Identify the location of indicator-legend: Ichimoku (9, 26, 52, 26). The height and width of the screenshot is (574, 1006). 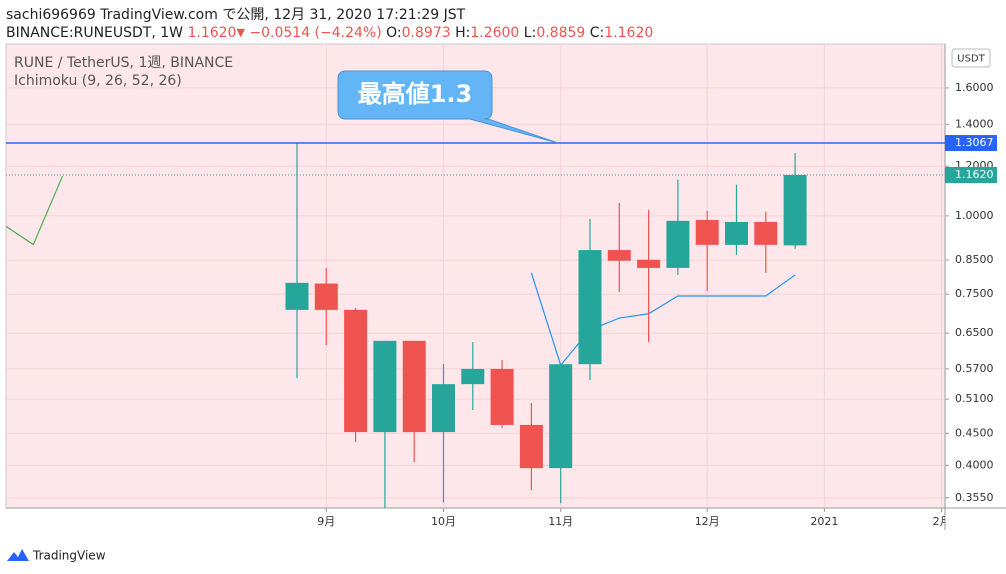
(98, 81).